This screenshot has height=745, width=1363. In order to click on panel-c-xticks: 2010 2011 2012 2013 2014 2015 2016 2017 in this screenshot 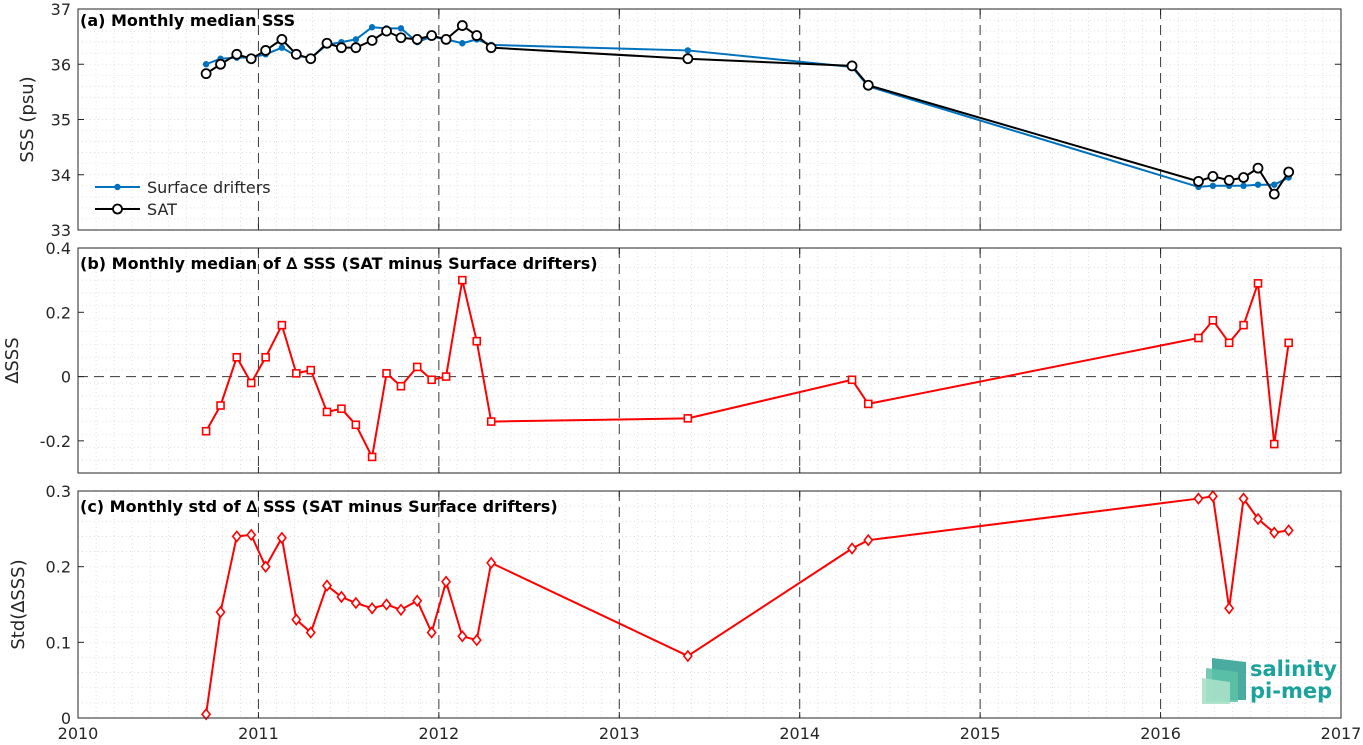, I will do `click(710, 733)`.